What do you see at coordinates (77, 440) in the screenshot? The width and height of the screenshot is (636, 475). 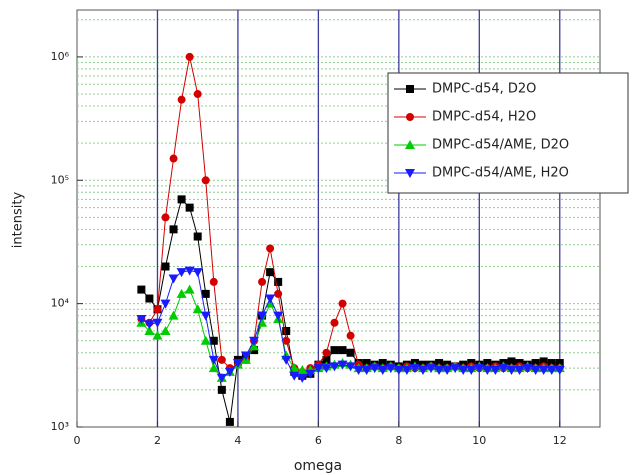 I see `x-tick-label: 0` at bounding box center [77, 440].